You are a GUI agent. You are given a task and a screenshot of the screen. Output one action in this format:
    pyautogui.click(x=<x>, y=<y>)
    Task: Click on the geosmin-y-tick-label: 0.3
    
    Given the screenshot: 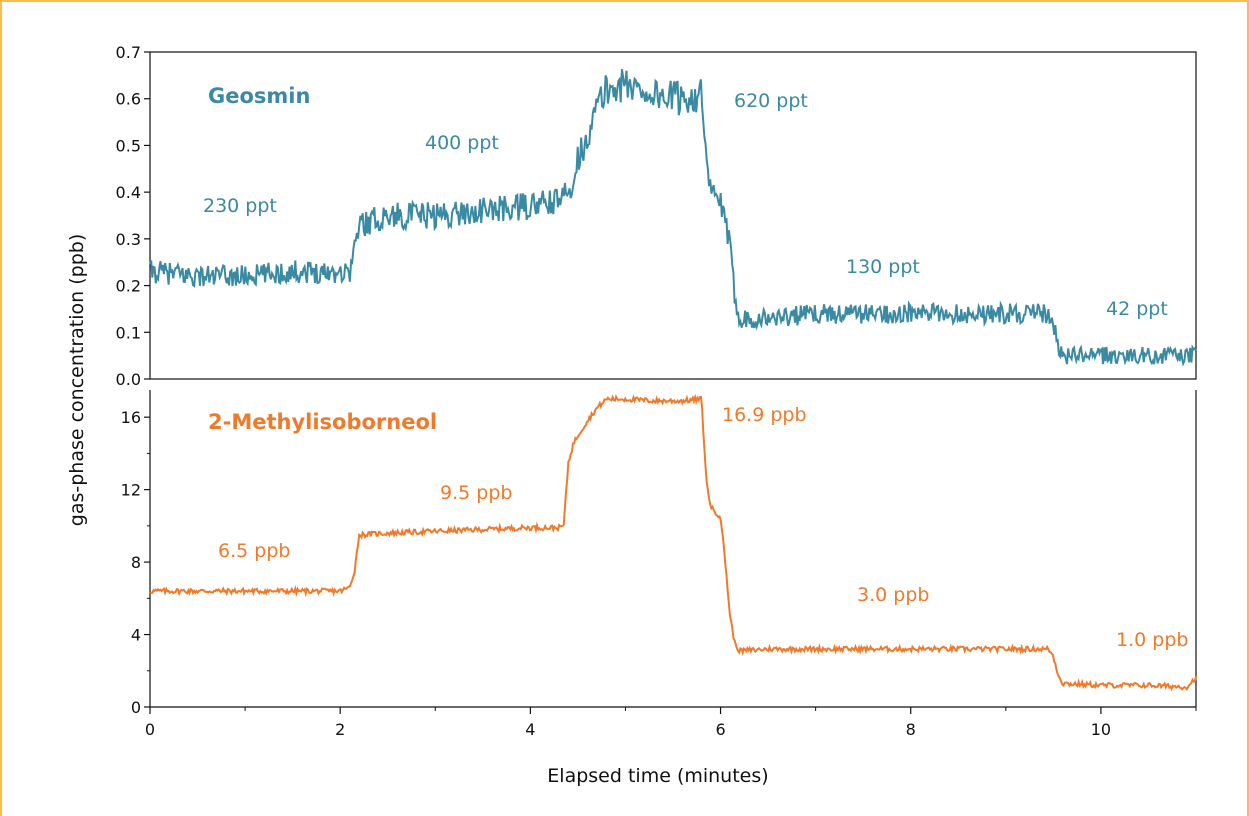 What is the action you would take?
    pyautogui.click(x=128, y=239)
    